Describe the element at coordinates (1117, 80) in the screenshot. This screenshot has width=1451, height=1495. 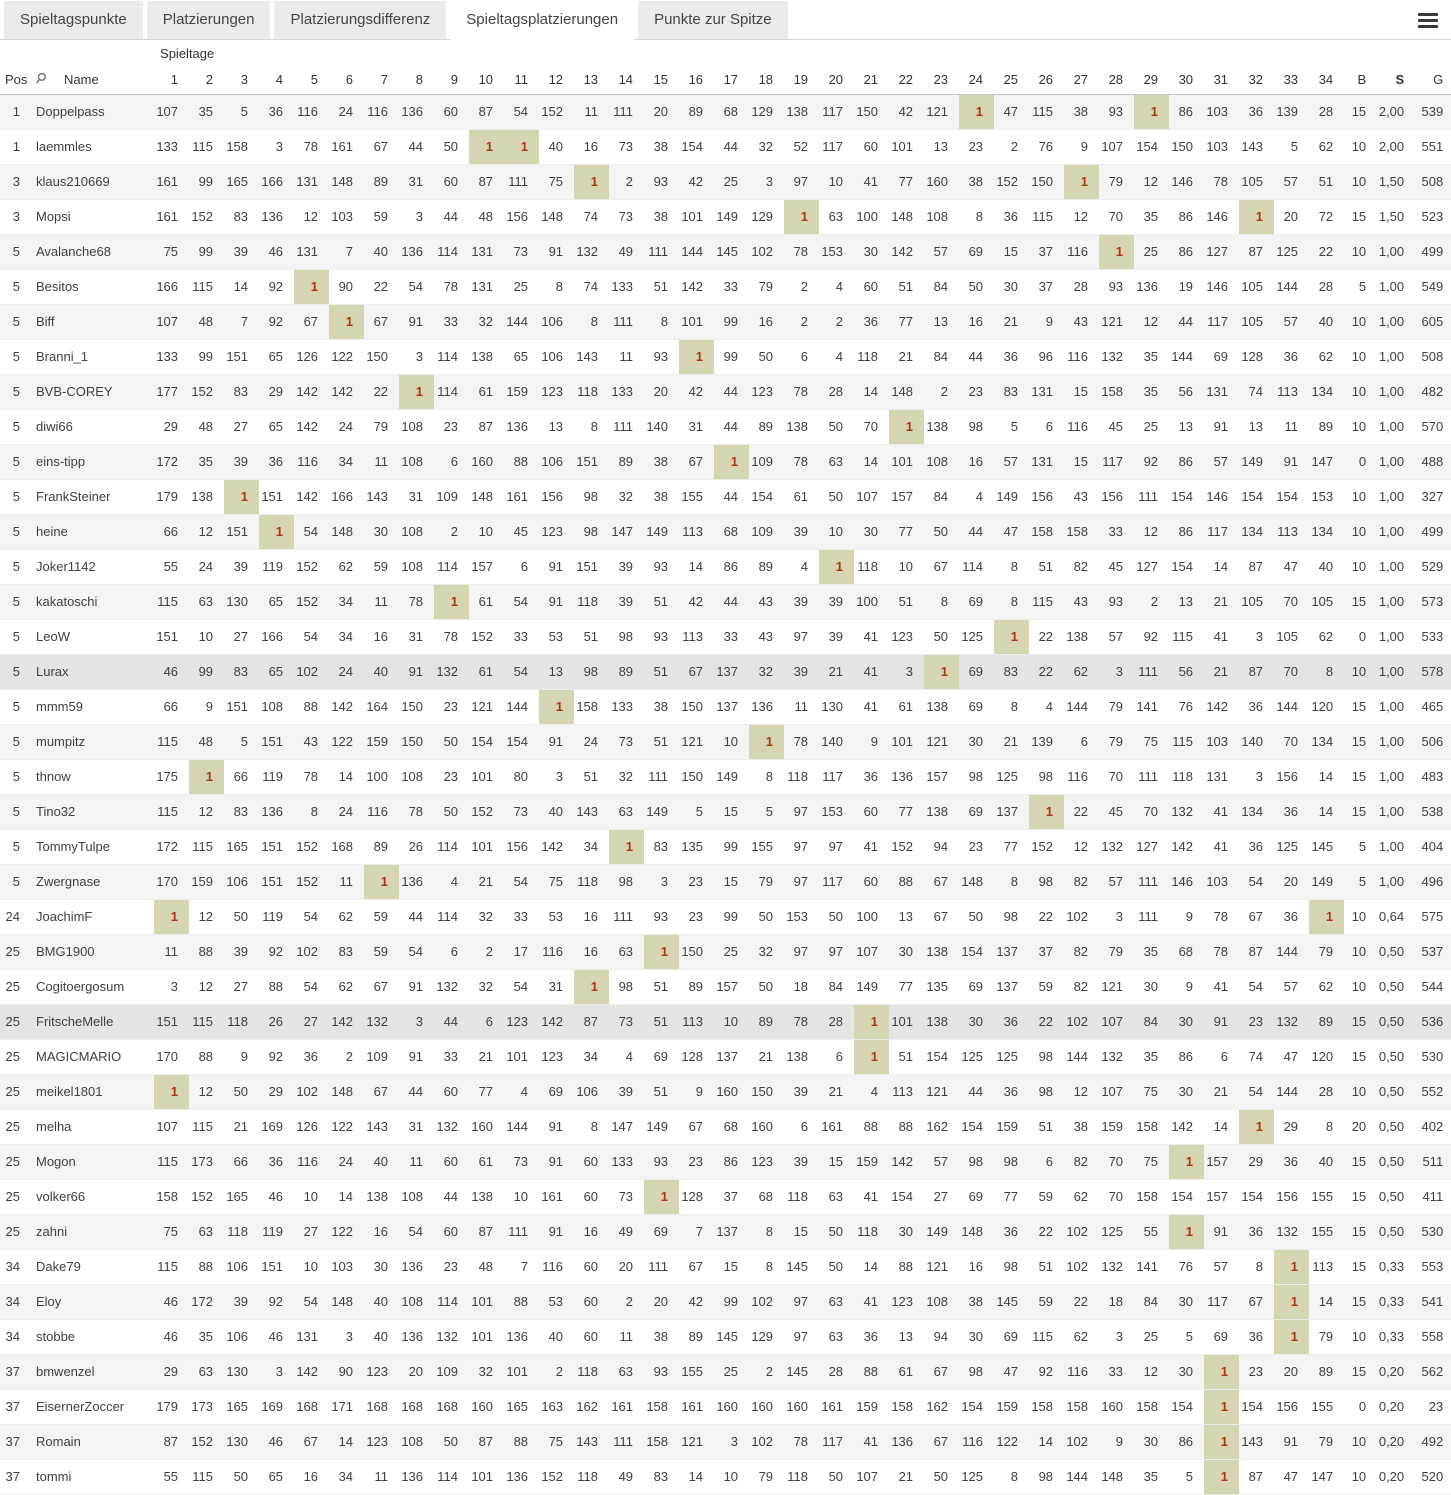
I see `col-header-day-28: 28` at that location.